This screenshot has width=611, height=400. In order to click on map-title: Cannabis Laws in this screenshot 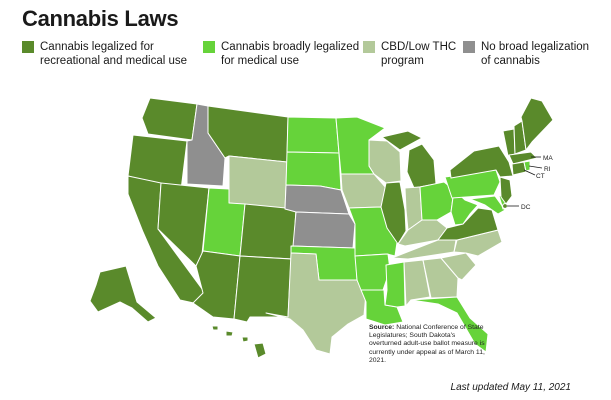, I will do `click(100, 18)`.